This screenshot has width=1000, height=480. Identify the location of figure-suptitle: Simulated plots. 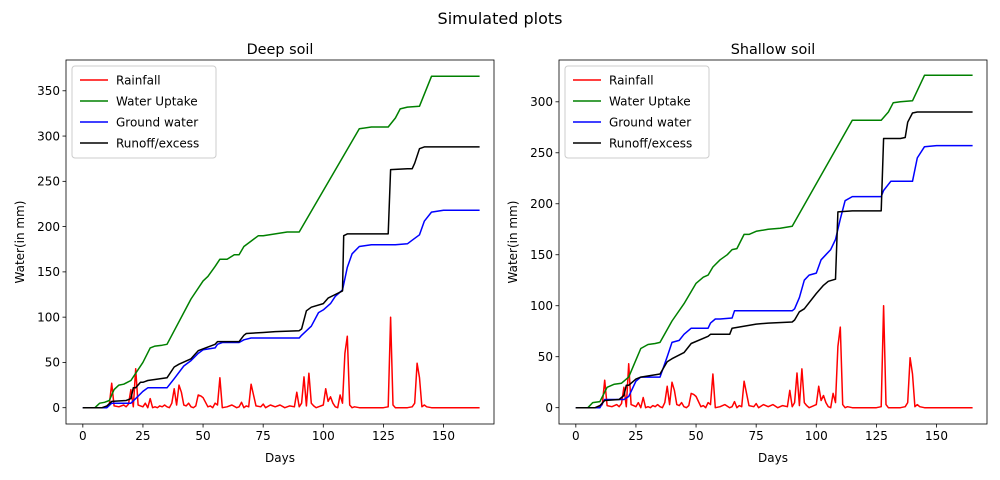
(500, 18).